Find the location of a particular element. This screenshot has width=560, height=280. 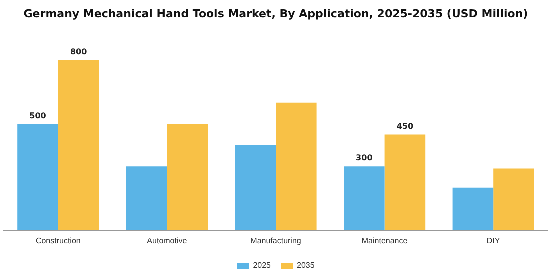

data-label: 450 is located at coordinates (405, 126).